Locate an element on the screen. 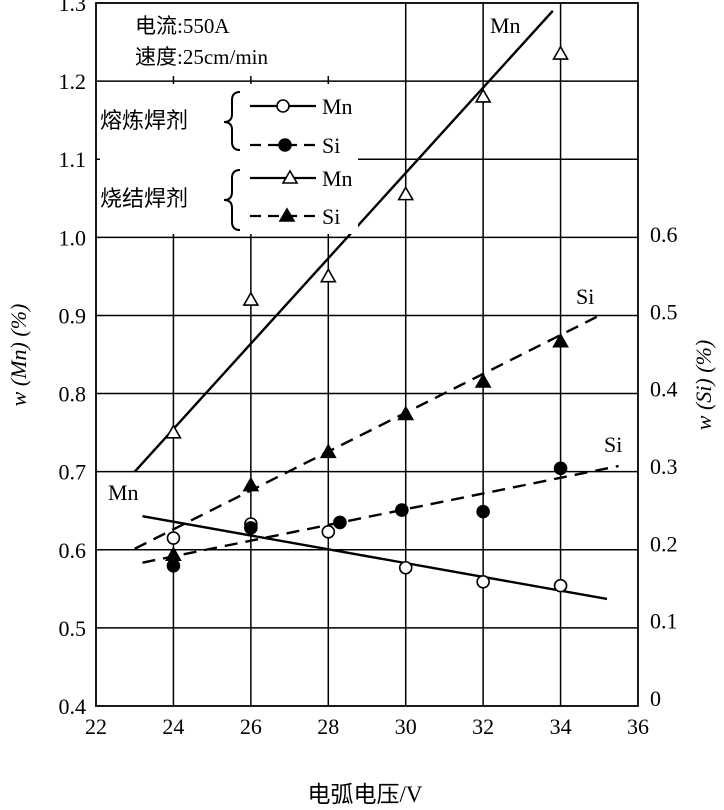 The height and width of the screenshot is (810, 724). x-tick-label-32: 32 is located at coordinates (483, 726).